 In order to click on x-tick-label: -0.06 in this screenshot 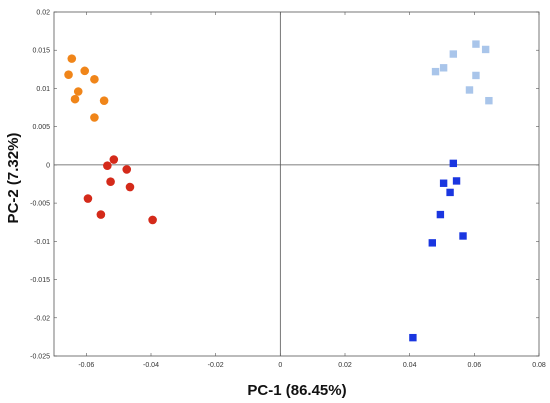, I will do `click(86, 365)`.